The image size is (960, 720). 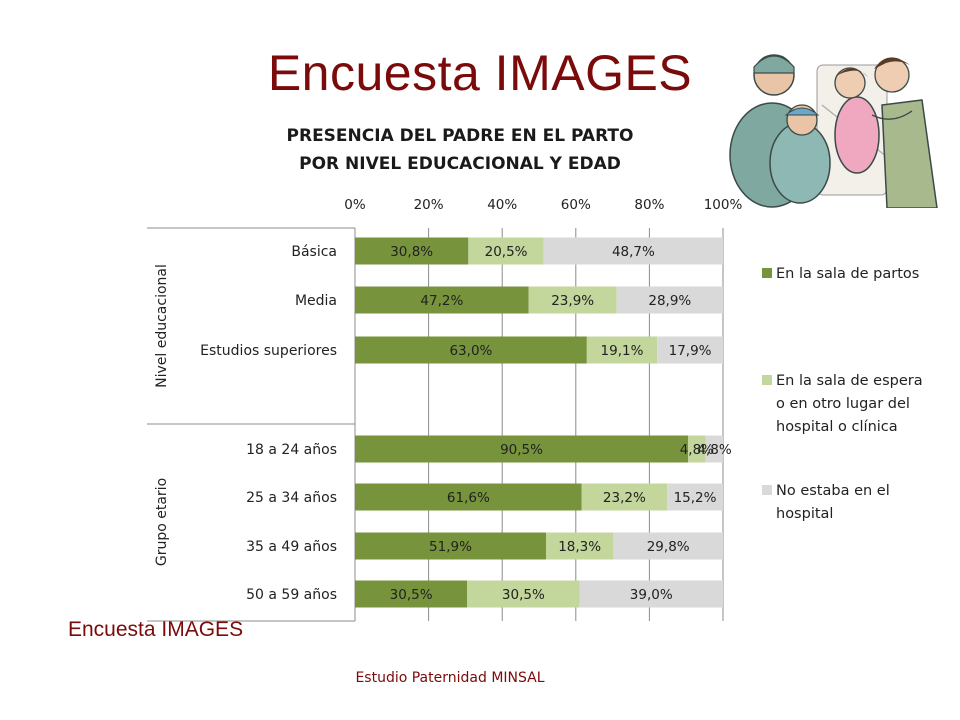 I want to click on data-label: 51,9%, so click(x=450, y=547).